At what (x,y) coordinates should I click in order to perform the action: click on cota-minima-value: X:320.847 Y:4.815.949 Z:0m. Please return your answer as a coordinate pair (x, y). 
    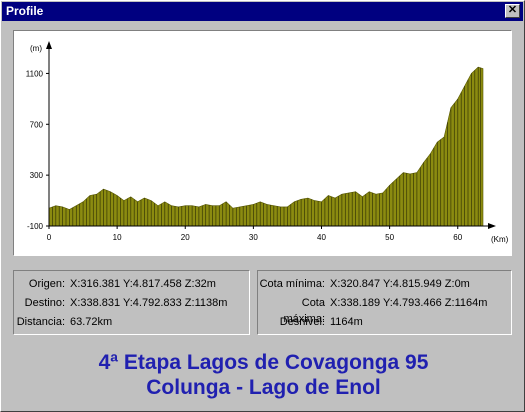
    Looking at the image, I should click on (400, 284).